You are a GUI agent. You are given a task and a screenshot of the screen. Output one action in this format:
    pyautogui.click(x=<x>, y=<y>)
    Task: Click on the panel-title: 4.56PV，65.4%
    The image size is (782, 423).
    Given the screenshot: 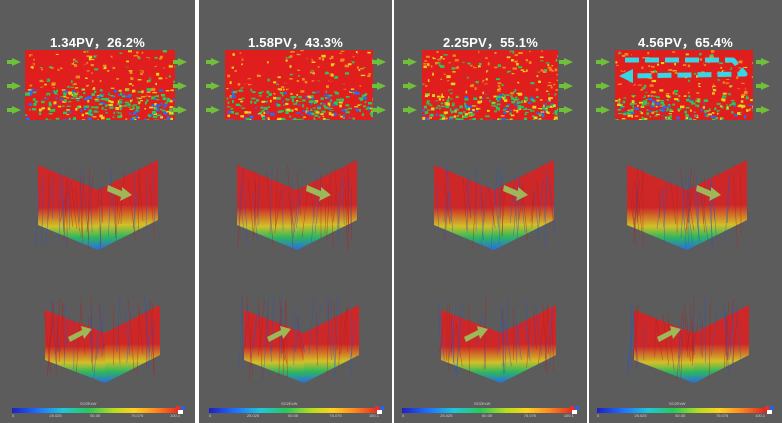 What is the action you would take?
    pyautogui.click(x=685, y=42)
    